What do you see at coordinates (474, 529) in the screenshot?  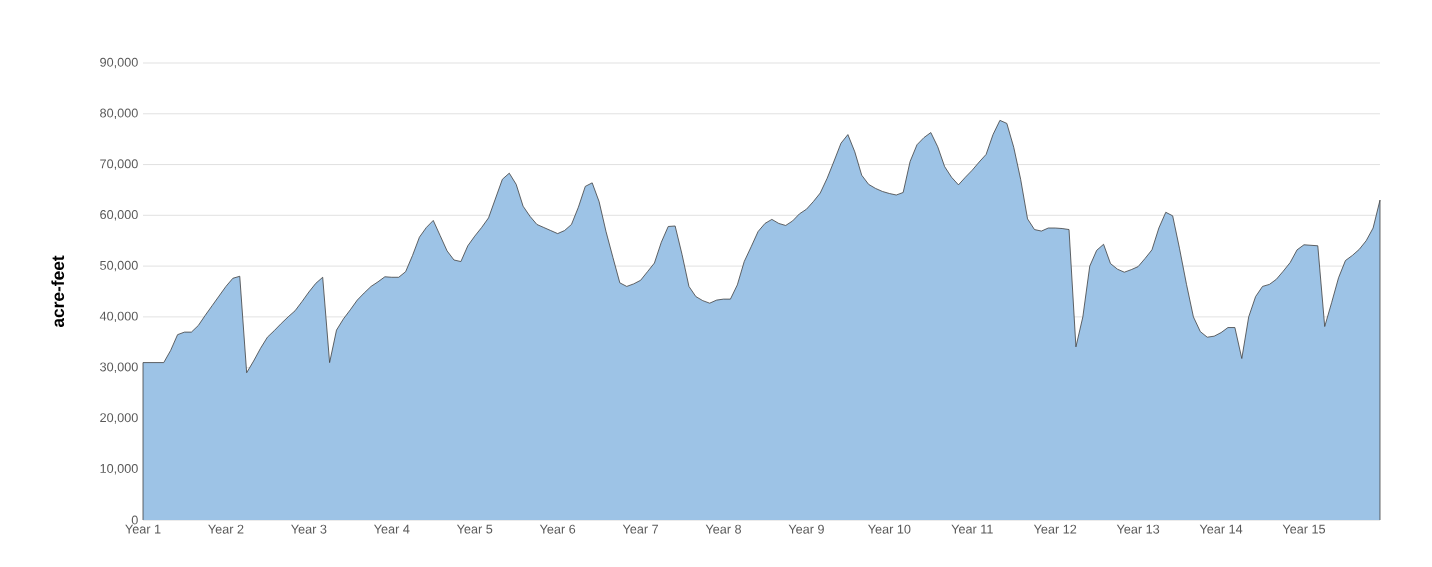 I see `x-tick-label: Year 5` at bounding box center [474, 529].